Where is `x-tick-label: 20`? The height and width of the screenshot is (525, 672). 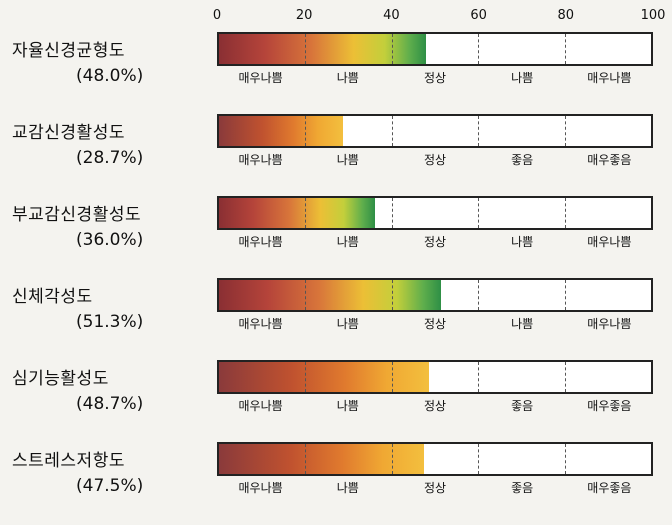 x-tick-label: 20 is located at coordinates (304, 15).